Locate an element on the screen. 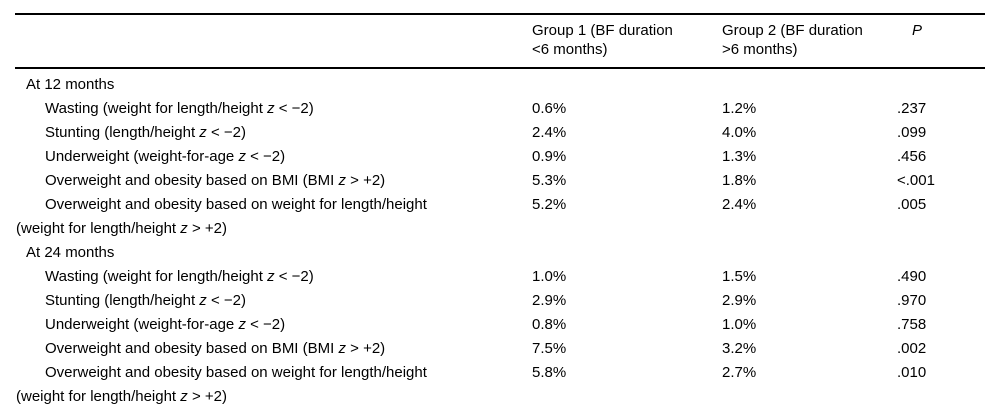 The height and width of the screenshot is (409, 1000). group2-value: 1.8% is located at coordinates (739, 180).